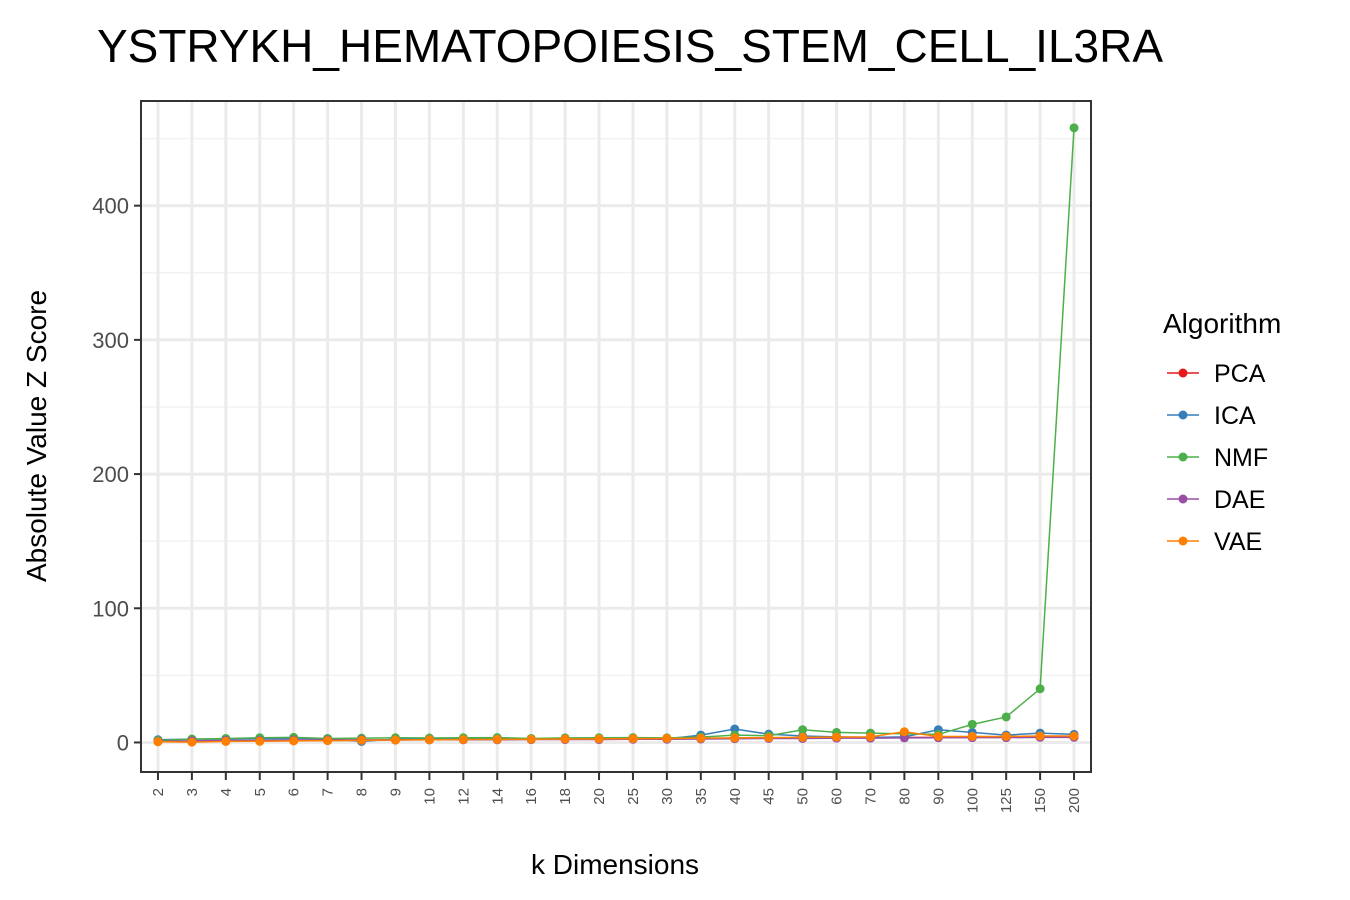  I want to click on x-tick-label: 35, so click(701, 796).